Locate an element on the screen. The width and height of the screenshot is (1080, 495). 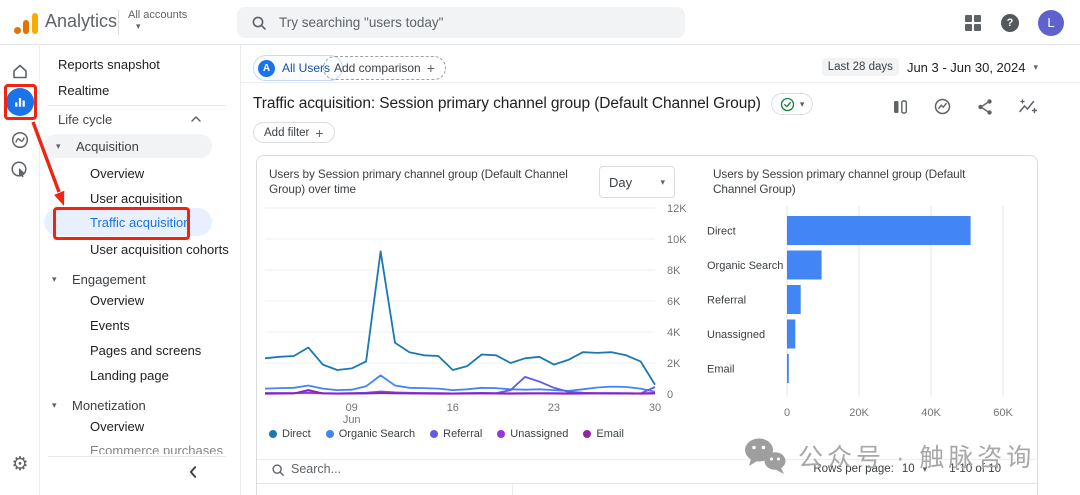
nav-item-acquisition-overview: Overview is located at coordinates (117, 173).